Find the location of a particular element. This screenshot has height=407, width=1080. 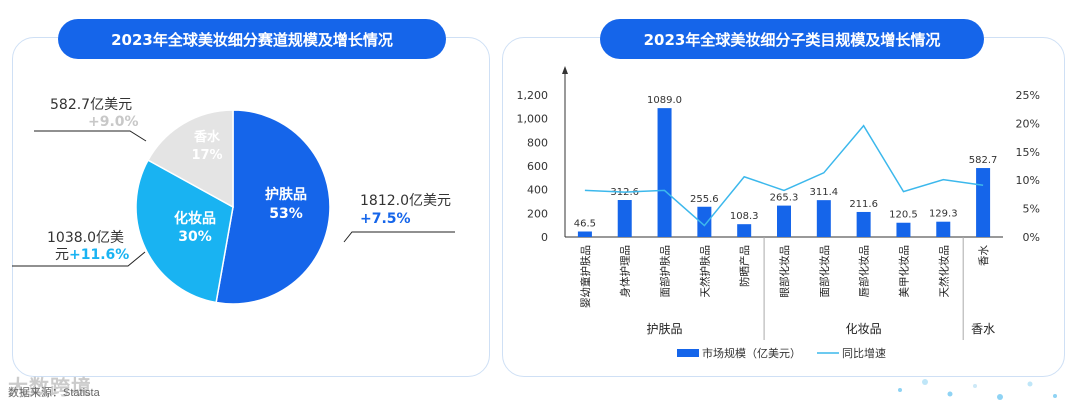

category-label: 天然化妆品 is located at coordinates (943, 271).